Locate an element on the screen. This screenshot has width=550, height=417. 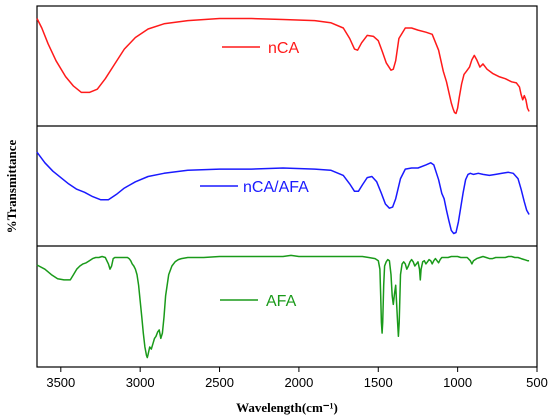
x-axis-title: Wavelength(cm⁻¹) is located at coordinates (287, 407).